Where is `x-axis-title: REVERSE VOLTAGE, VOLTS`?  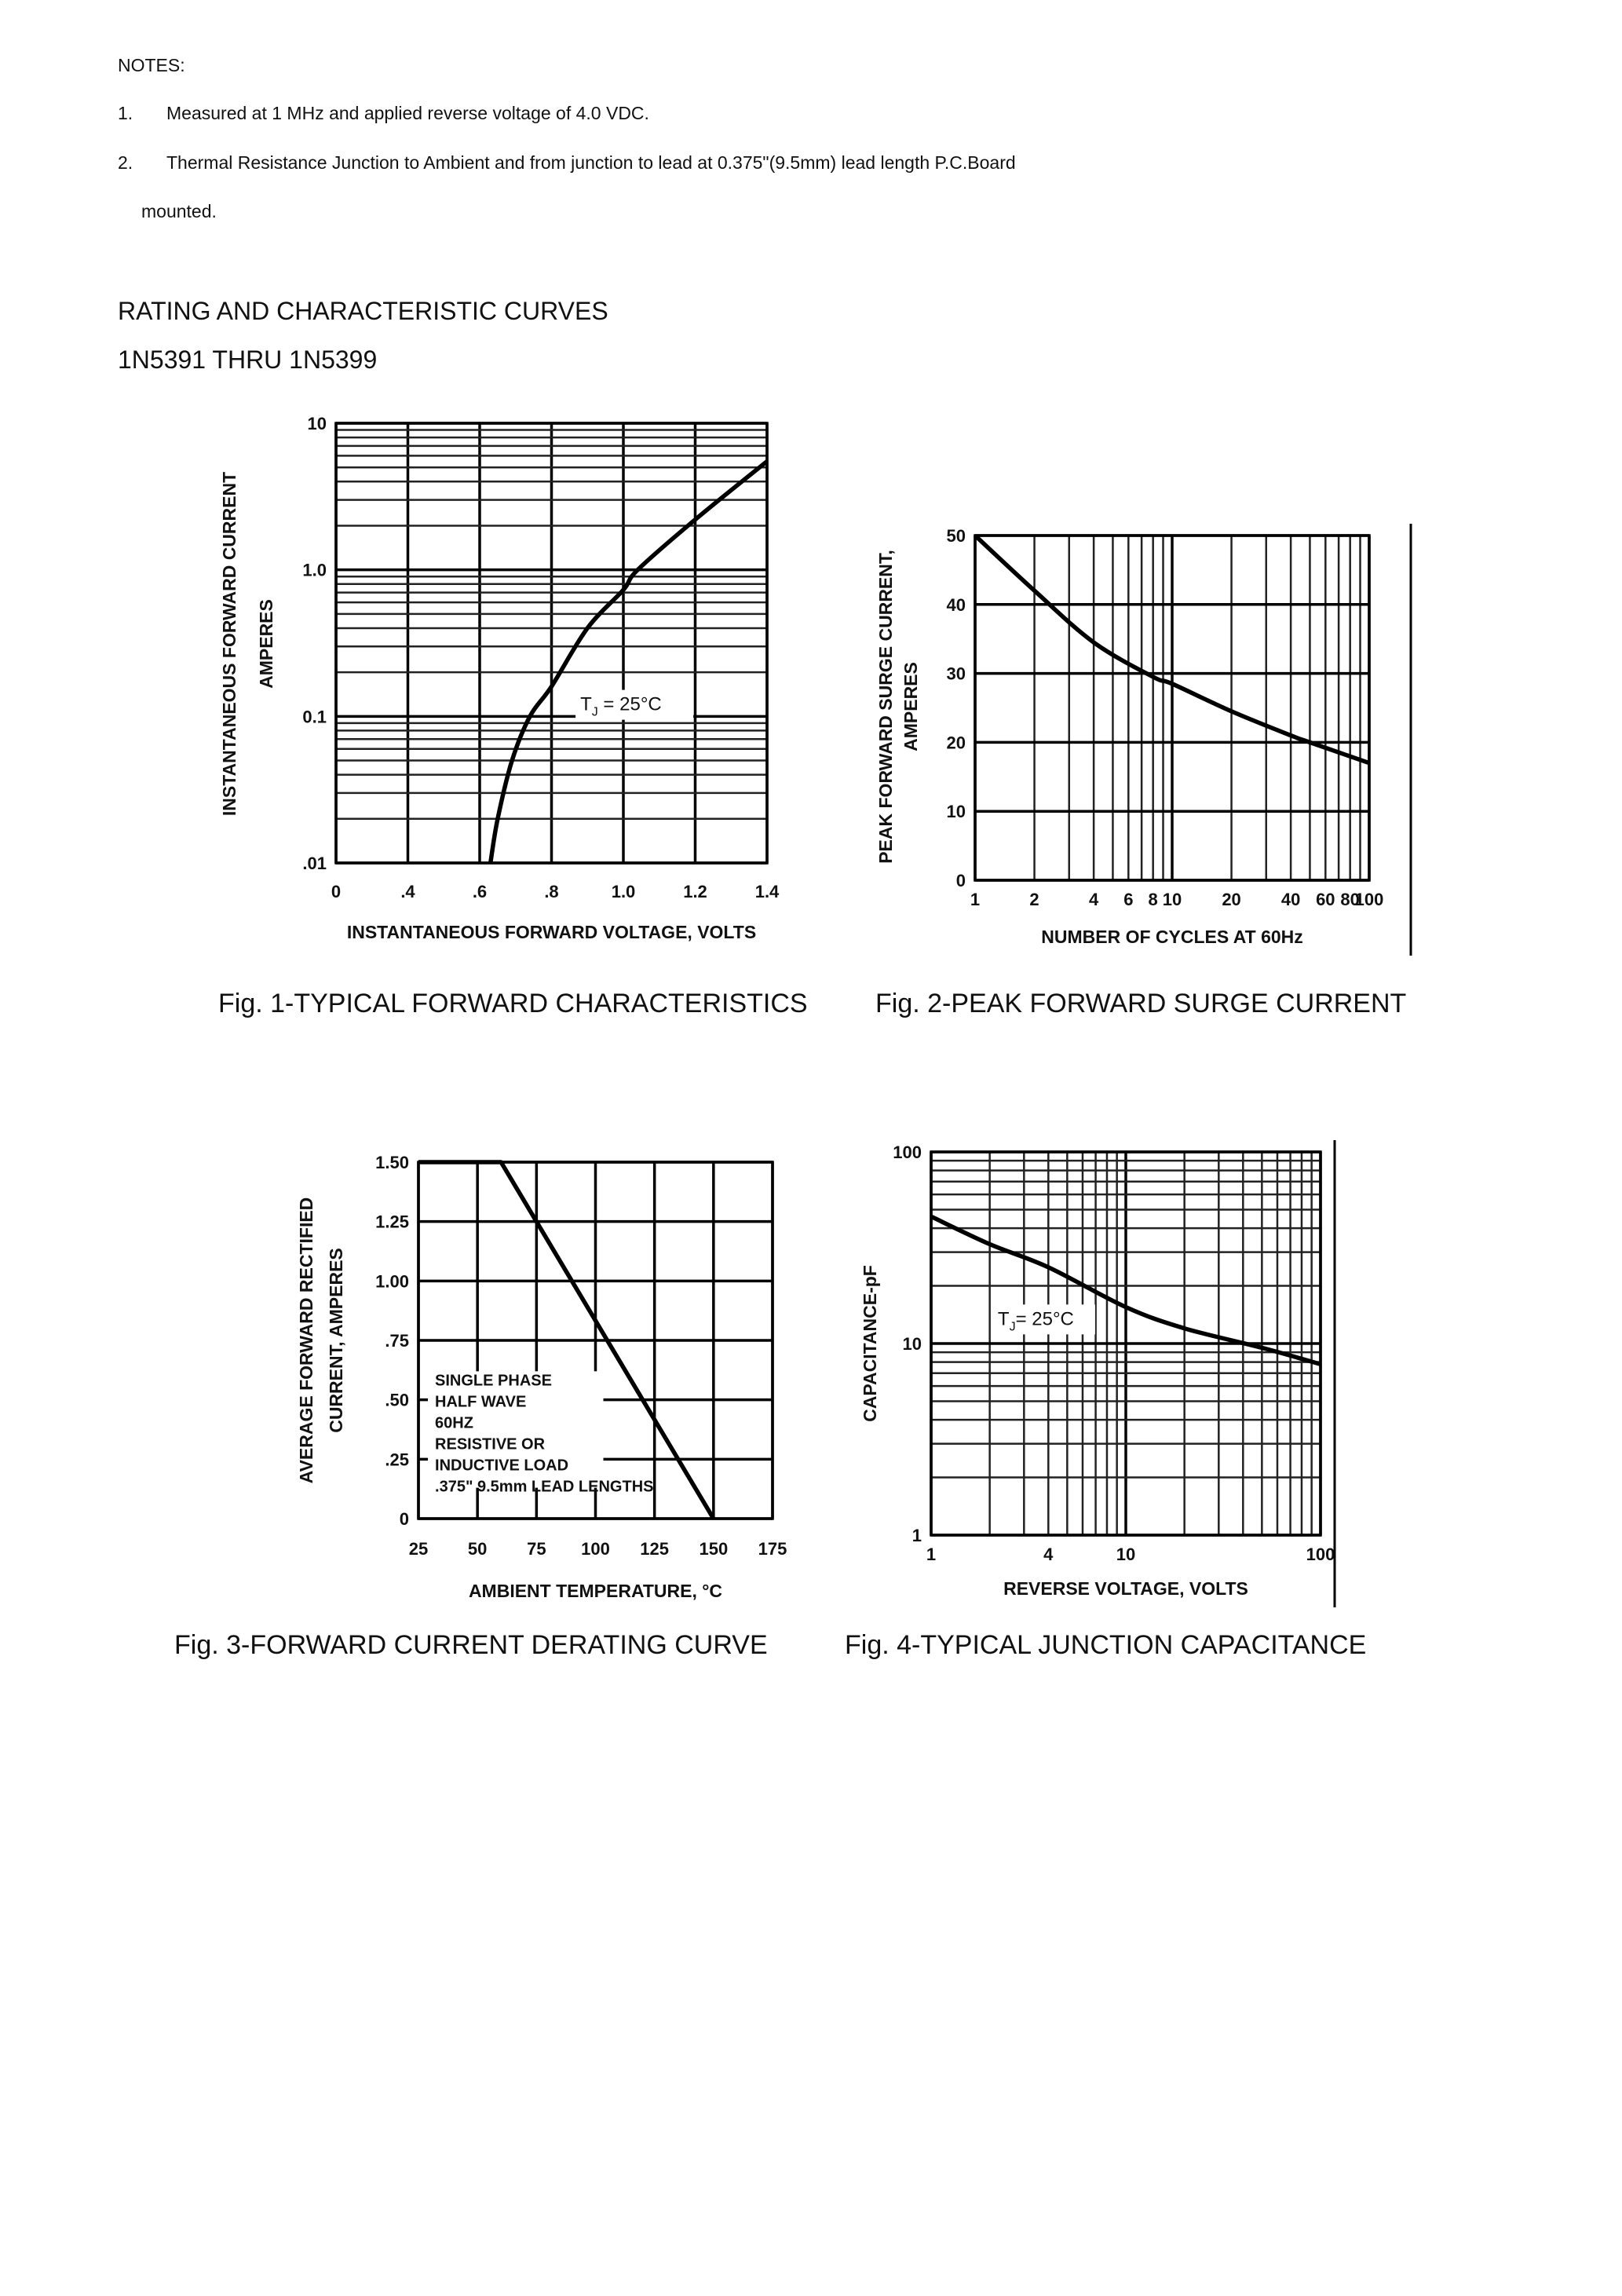
x-axis-title: REVERSE VOLTAGE, VOLTS is located at coordinates (1125, 1589).